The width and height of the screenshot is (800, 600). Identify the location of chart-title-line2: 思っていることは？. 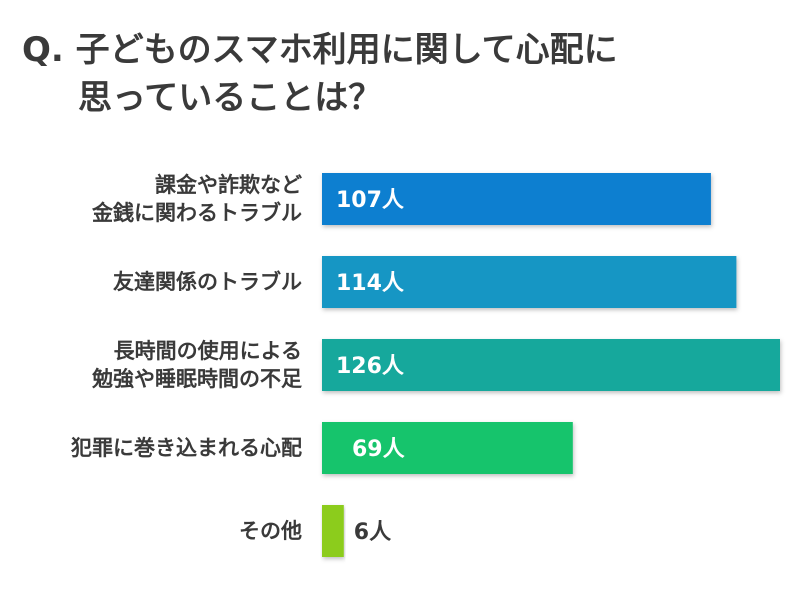
(230, 98).